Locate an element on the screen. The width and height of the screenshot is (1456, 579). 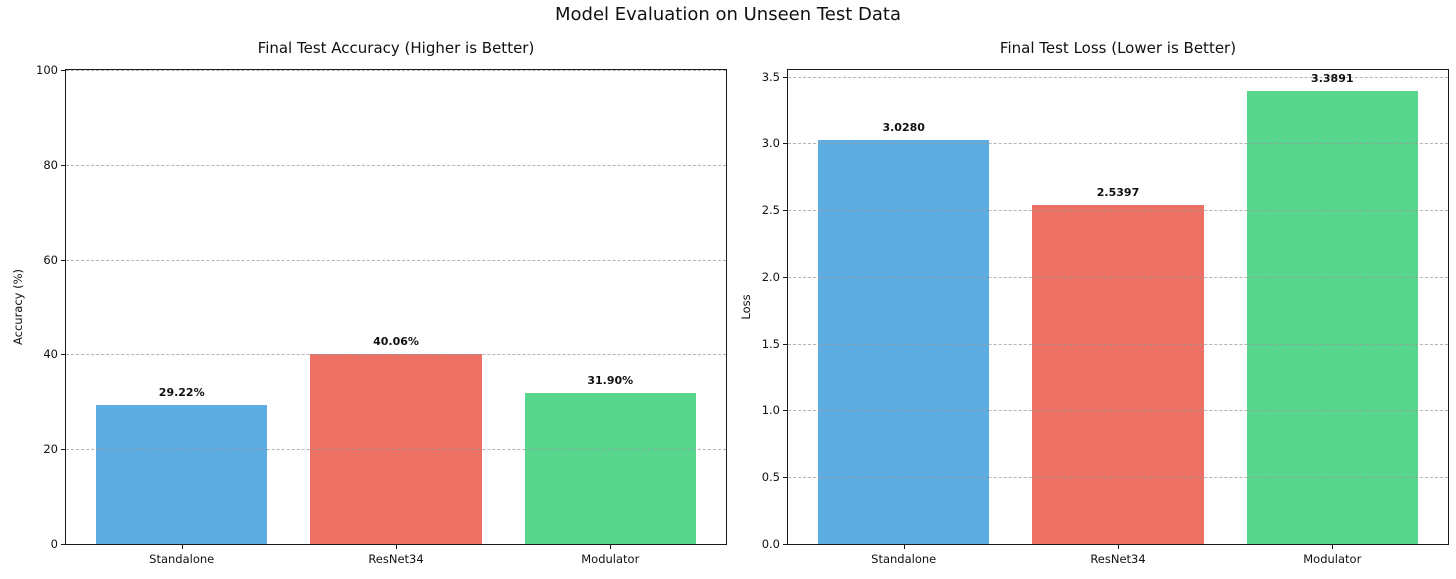
bar-value-label: 29.22% is located at coordinates (181, 393).